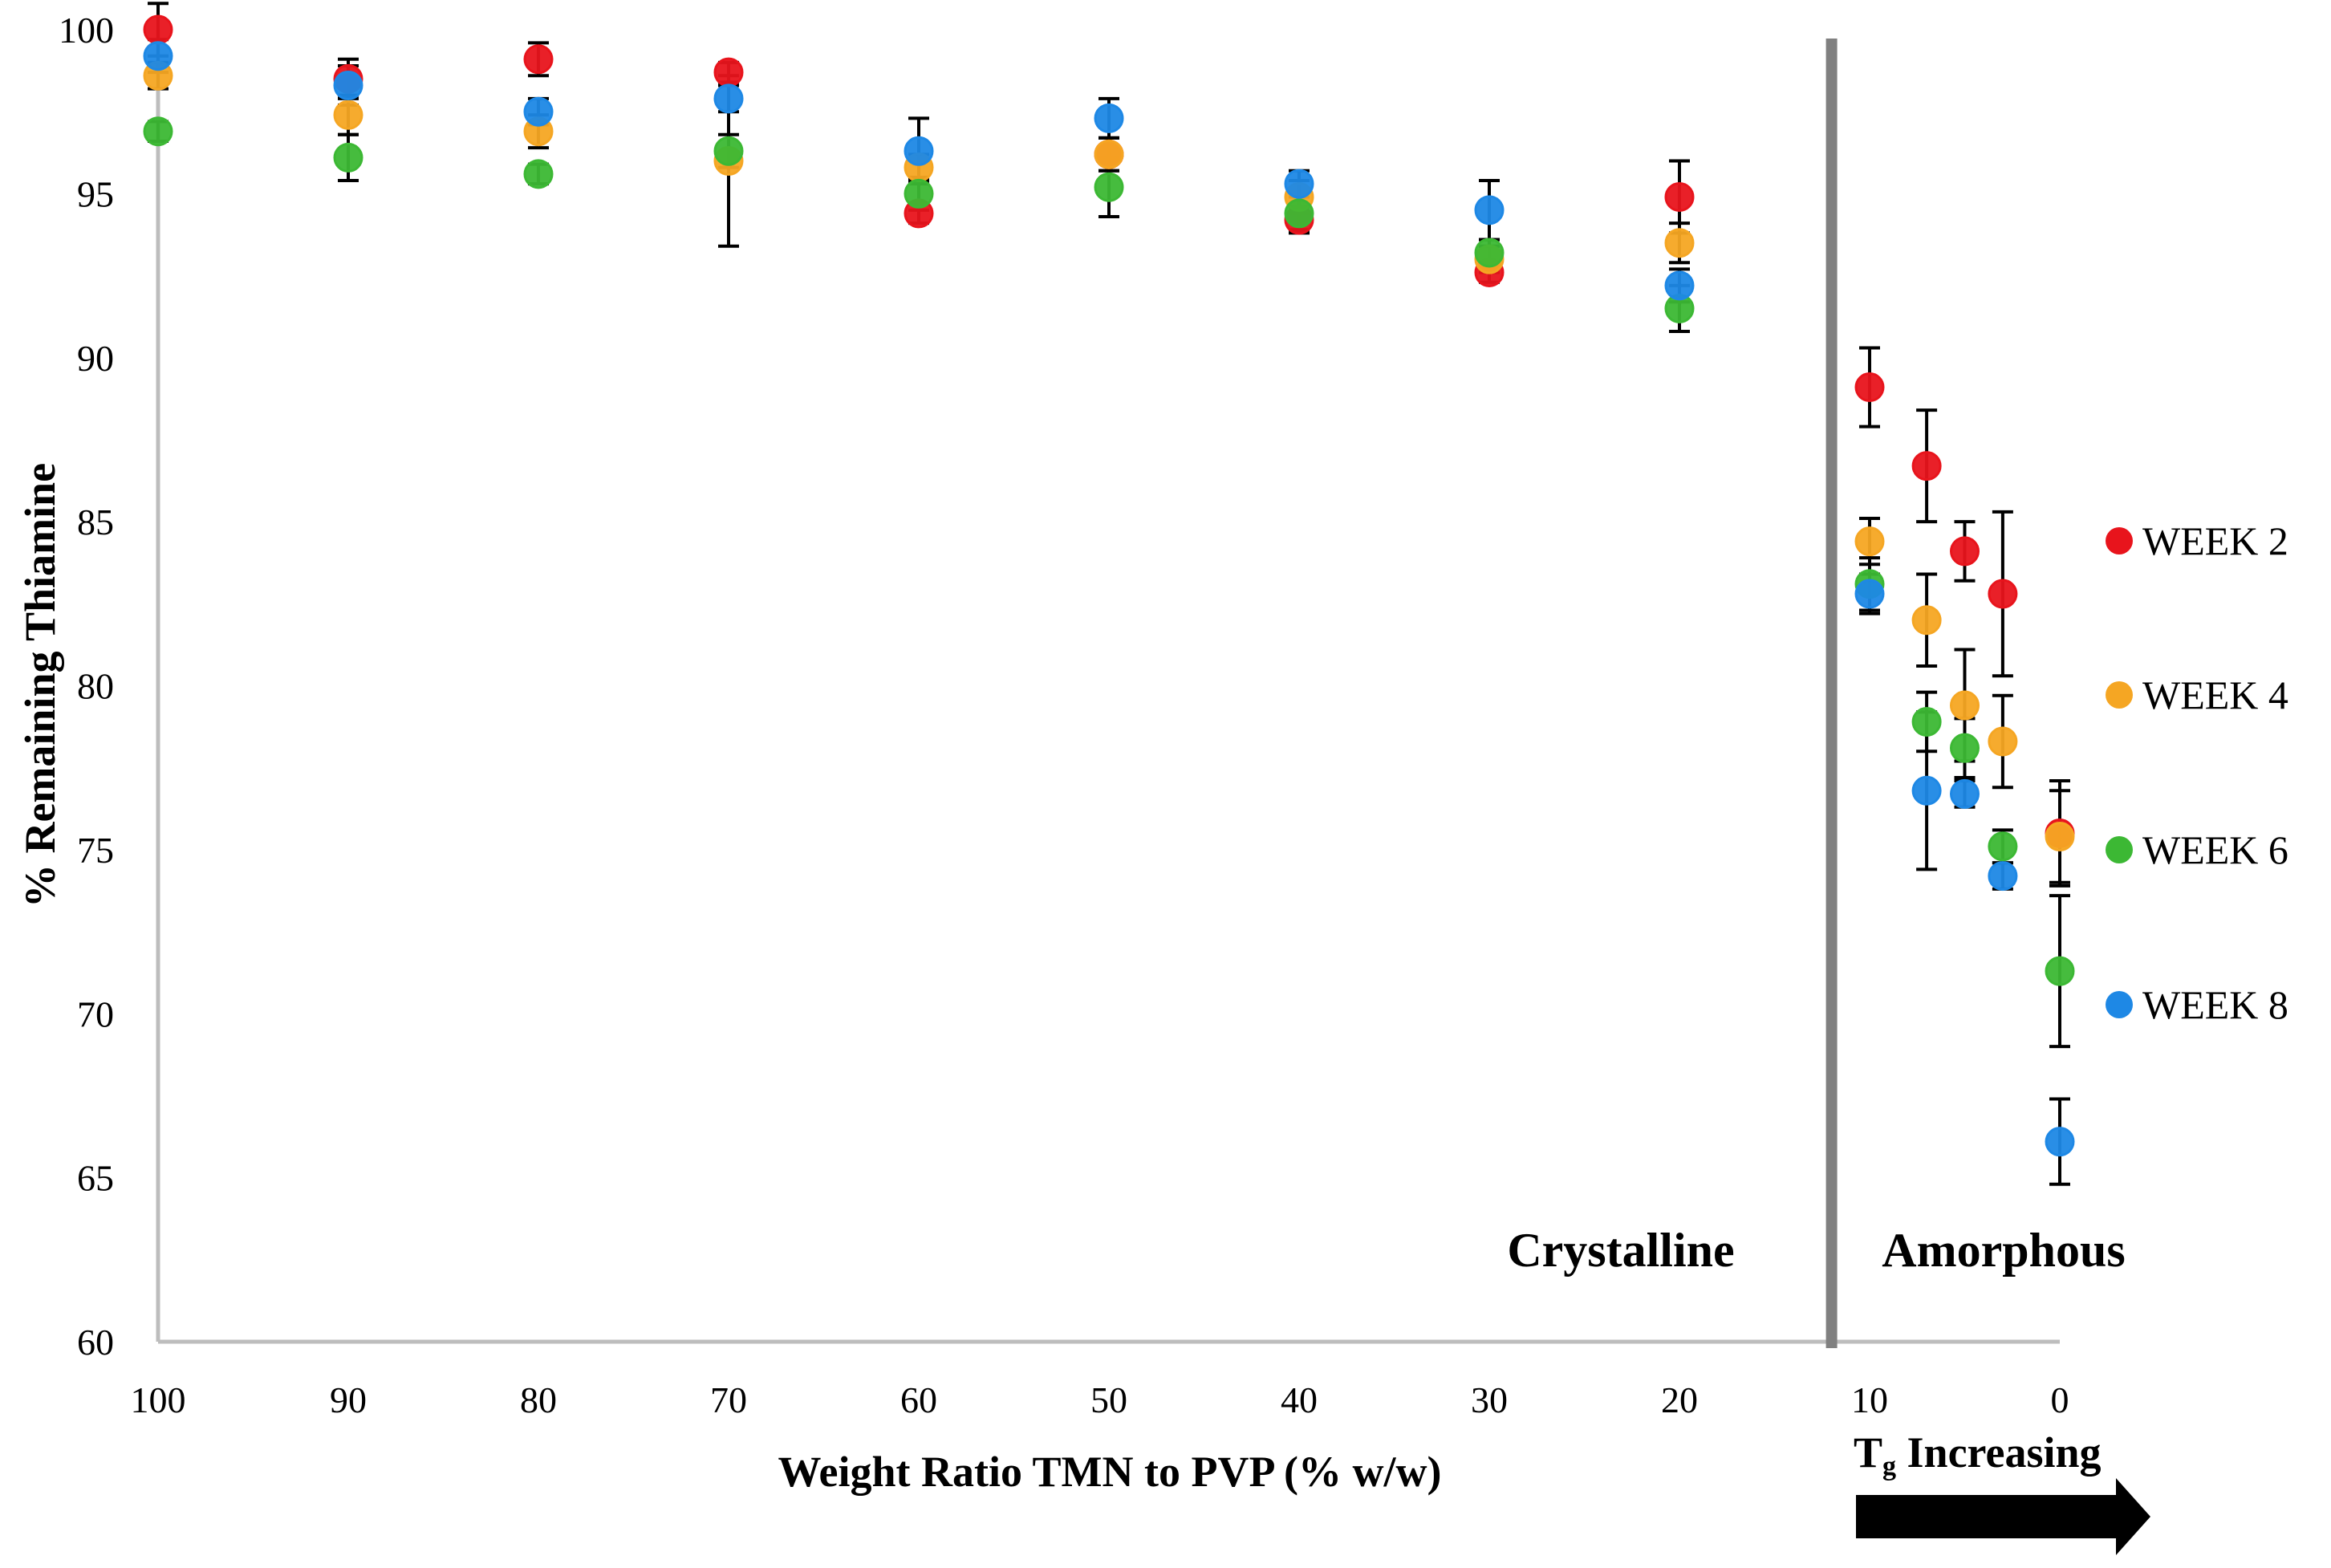 This screenshot has width=2331, height=1568. Describe the element at coordinates (918, 1399) in the screenshot. I see `x-tick-label: 60` at that location.